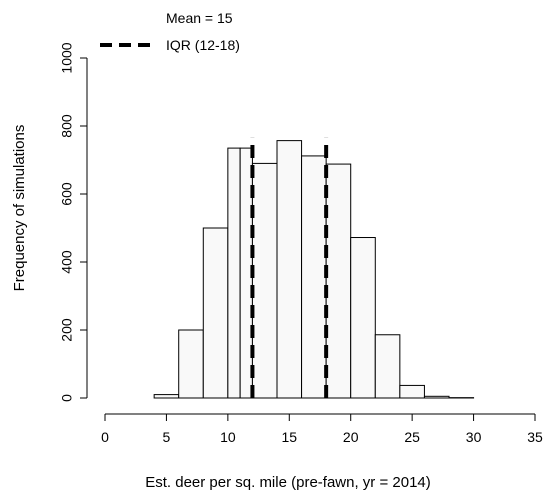  What do you see at coordinates (67, 330) in the screenshot?
I see `y-tick-label: 200` at bounding box center [67, 330].